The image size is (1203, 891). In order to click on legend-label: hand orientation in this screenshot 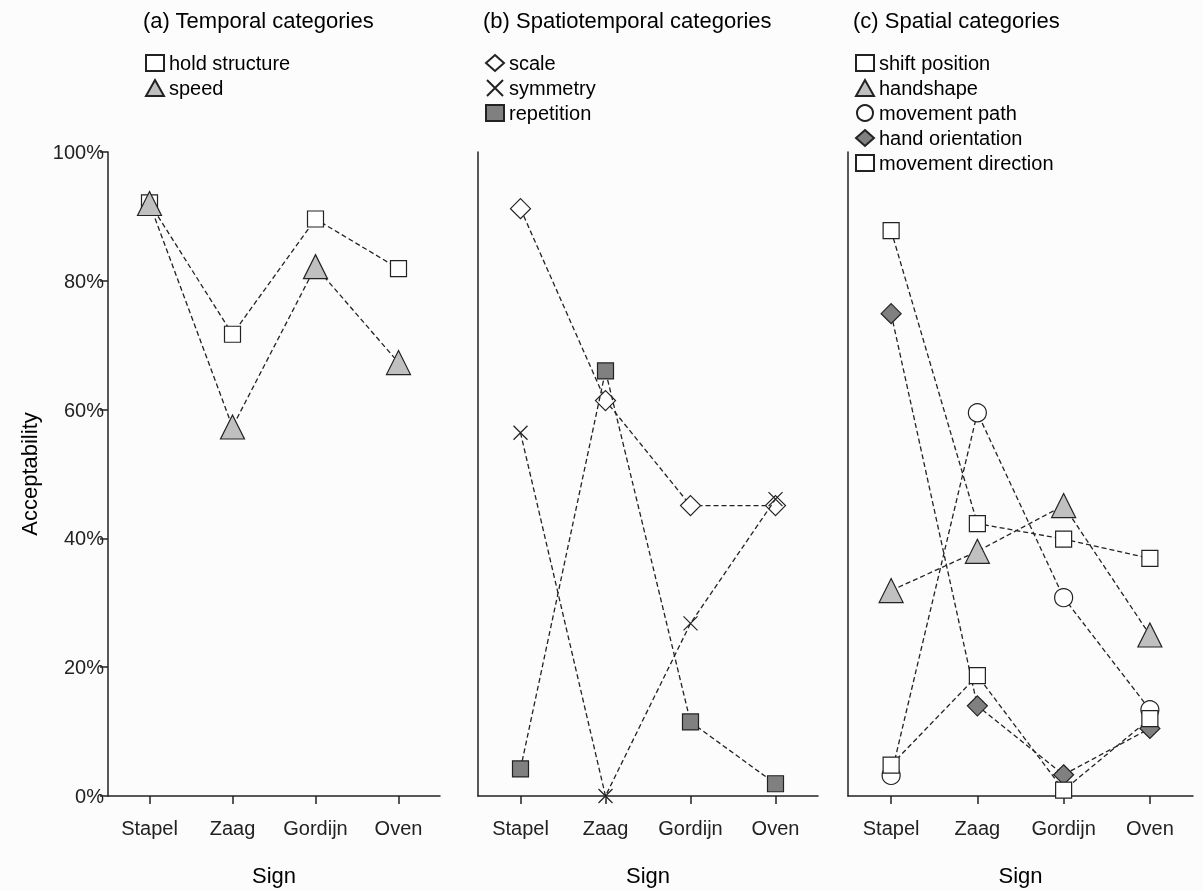, I will do `click(951, 138)`.